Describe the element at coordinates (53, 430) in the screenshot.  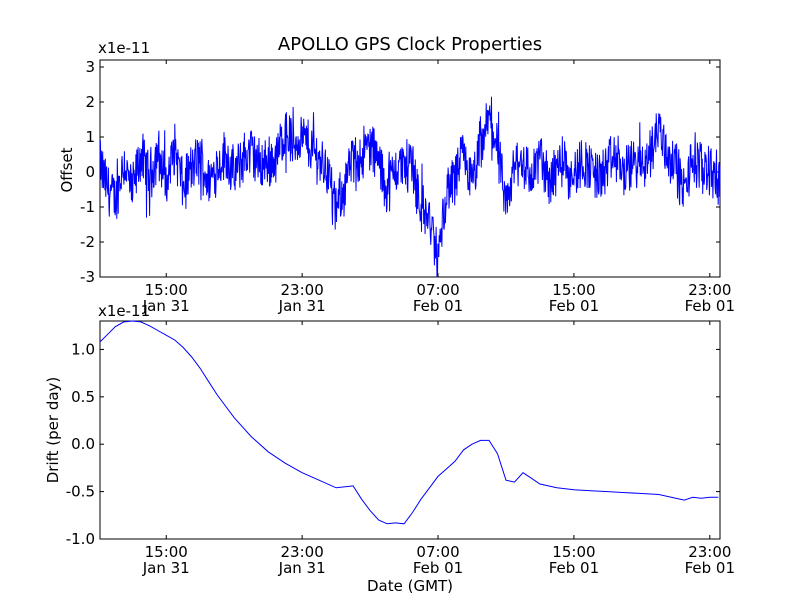
I see `drift-ylabel: Drift (per day)` at that location.